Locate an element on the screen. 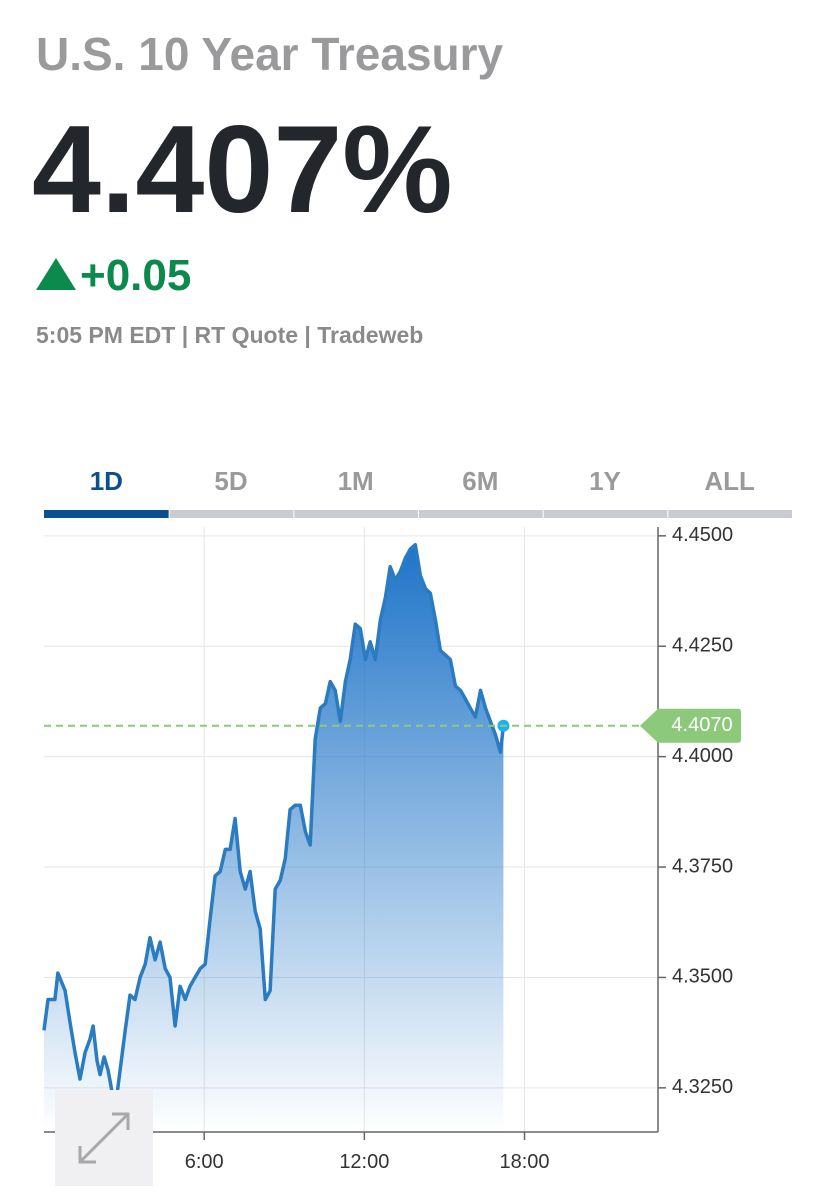  quote-price: 4.407% is located at coordinates (242, 170).